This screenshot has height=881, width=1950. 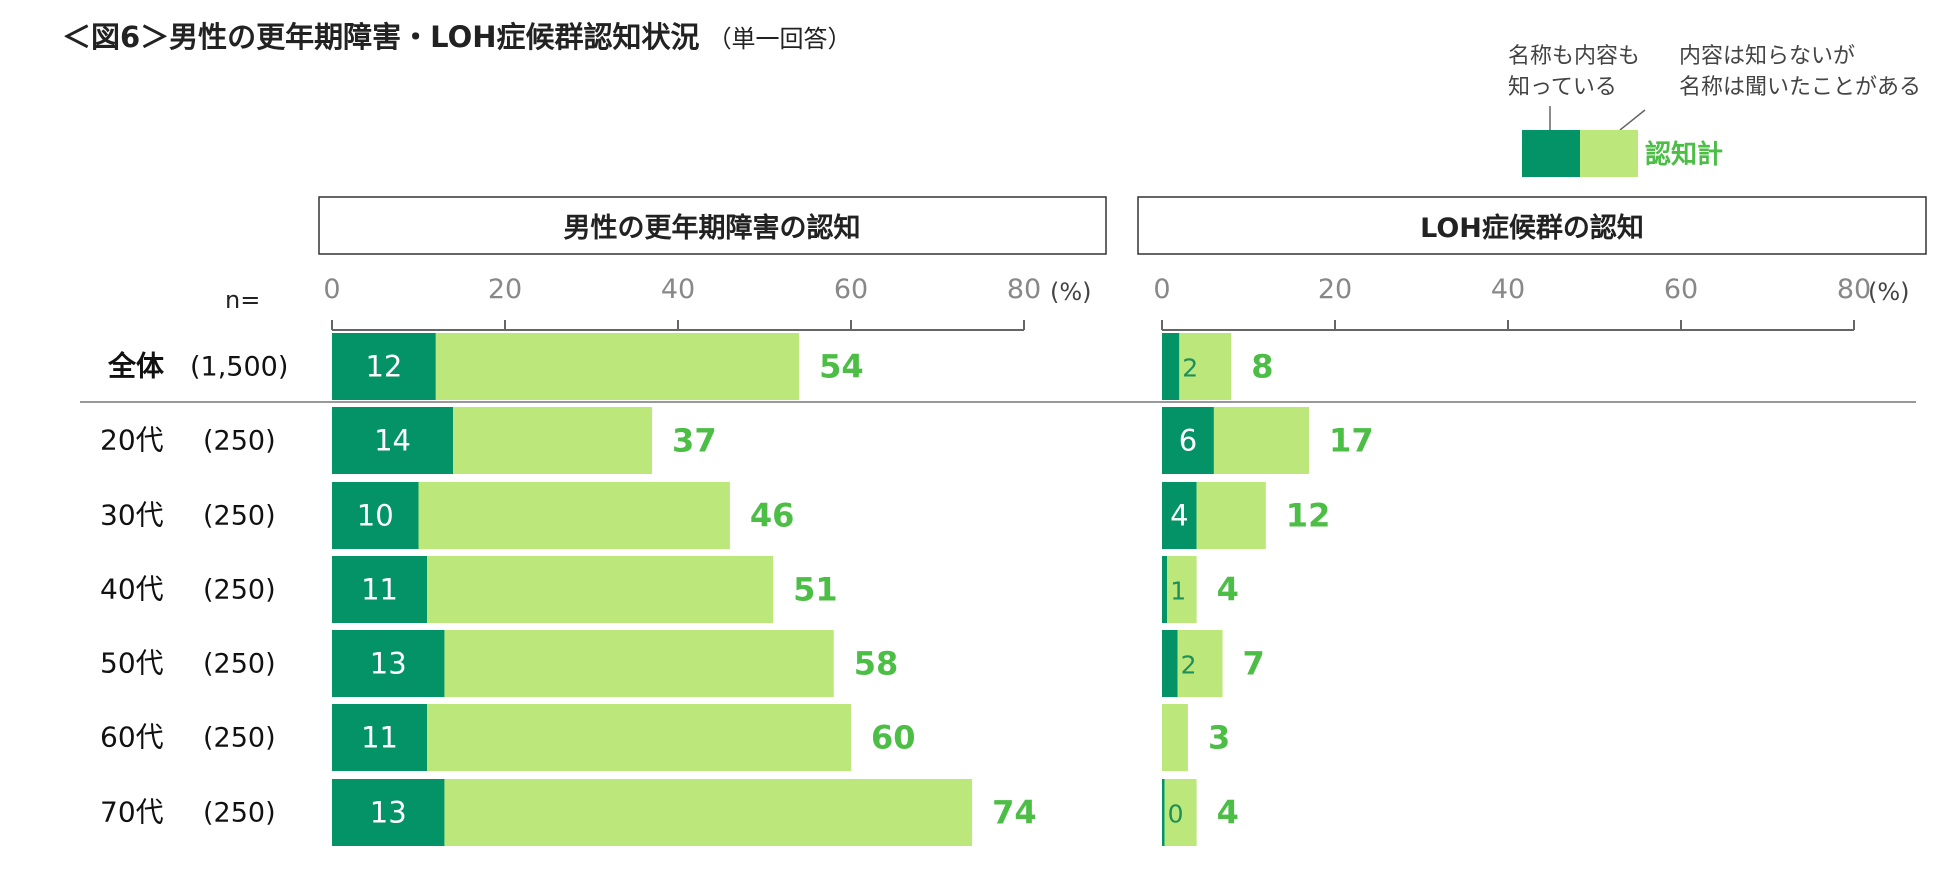 I want to click on bar-total-label: 37, so click(x=694, y=441).